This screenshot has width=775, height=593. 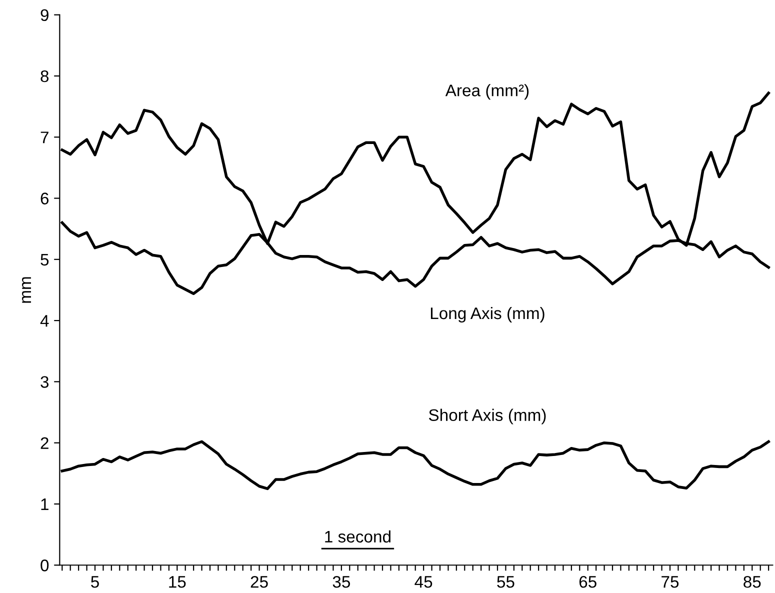 I want to click on y-tick-label: 2, so click(x=44, y=443).